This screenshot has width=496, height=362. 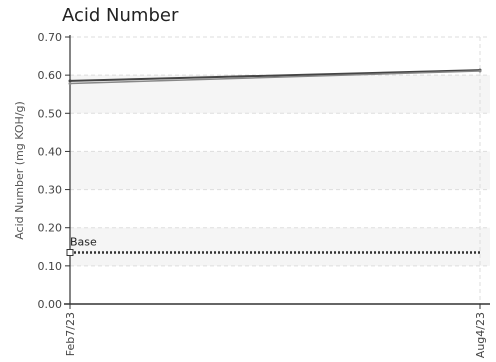 I want to click on series-layer, so click(x=275, y=77).